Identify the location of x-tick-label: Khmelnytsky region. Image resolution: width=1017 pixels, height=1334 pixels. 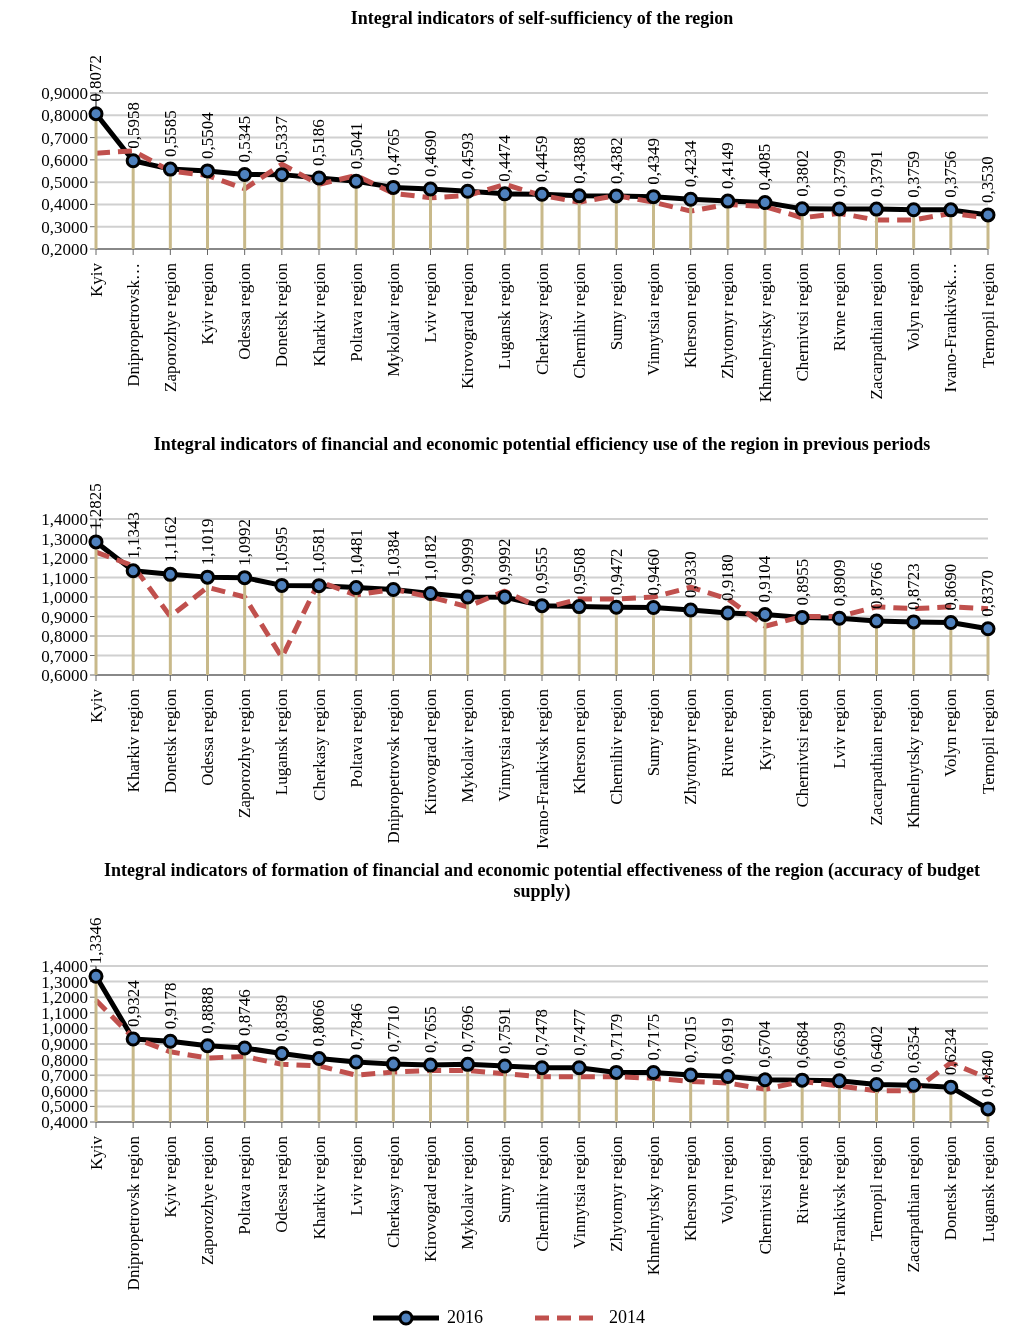
(914, 758).